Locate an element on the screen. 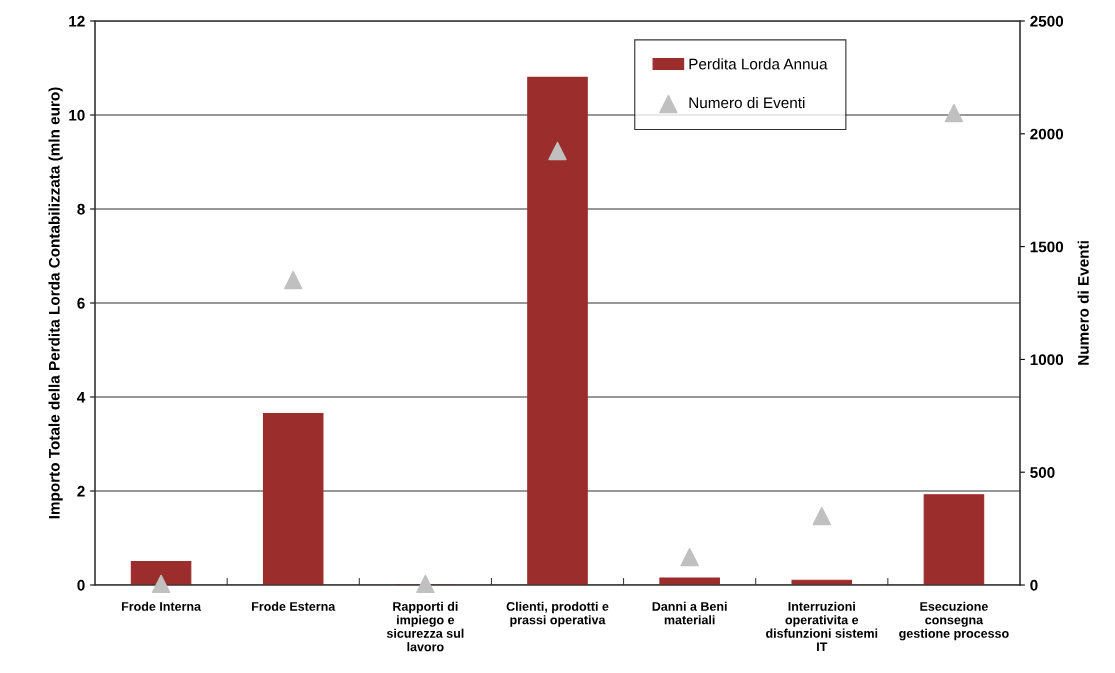 The height and width of the screenshot is (673, 1115). x-tick-label: Interruzioni operativita e disfunzioni sistemi IT is located at coordinates (822, 626).